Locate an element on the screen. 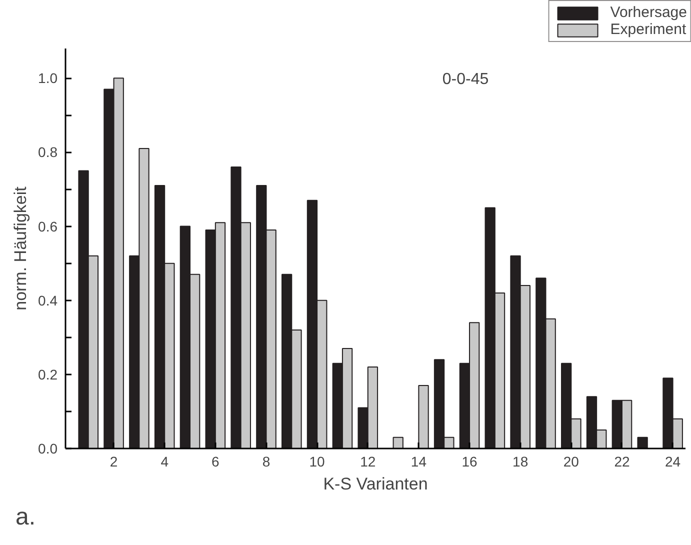 The image size is (691, 545). x-tick-label: 24 is located at coordinates (673, 462).